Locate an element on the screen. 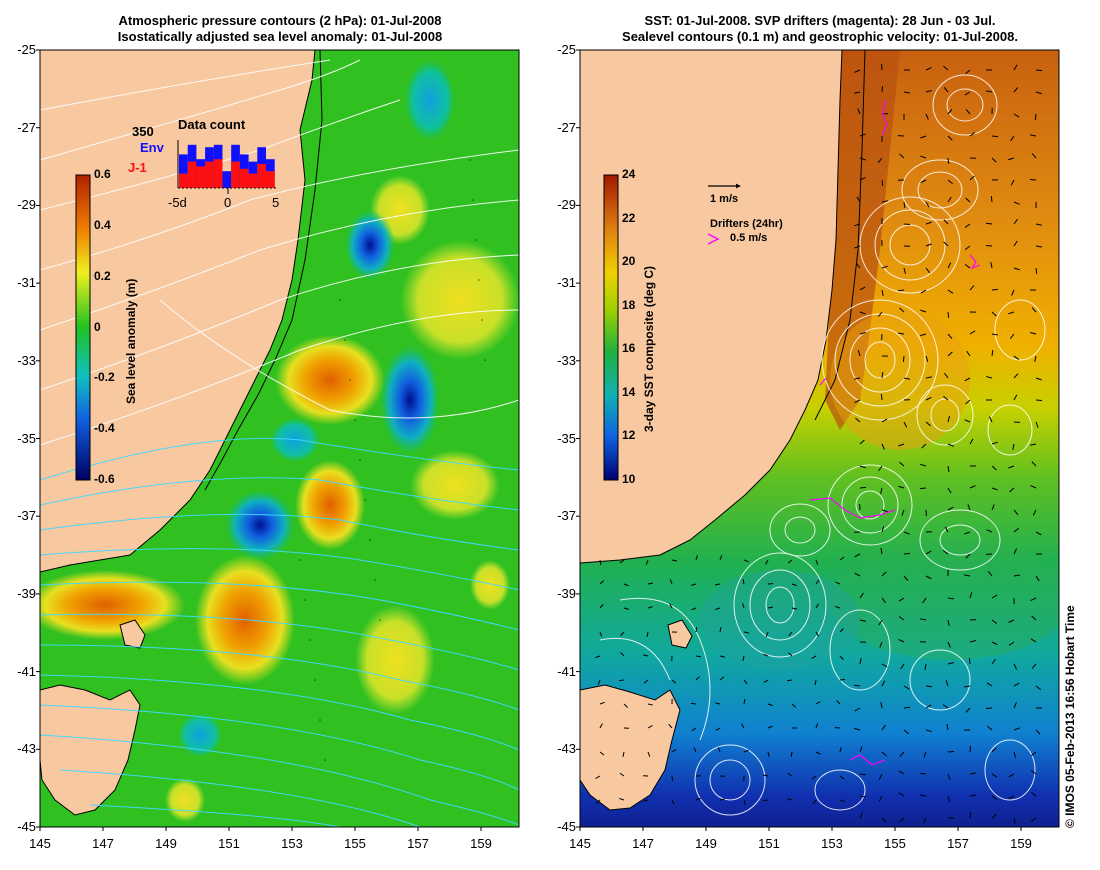  lon-tick-right-2: 149 is located at coordinates (706, 843).